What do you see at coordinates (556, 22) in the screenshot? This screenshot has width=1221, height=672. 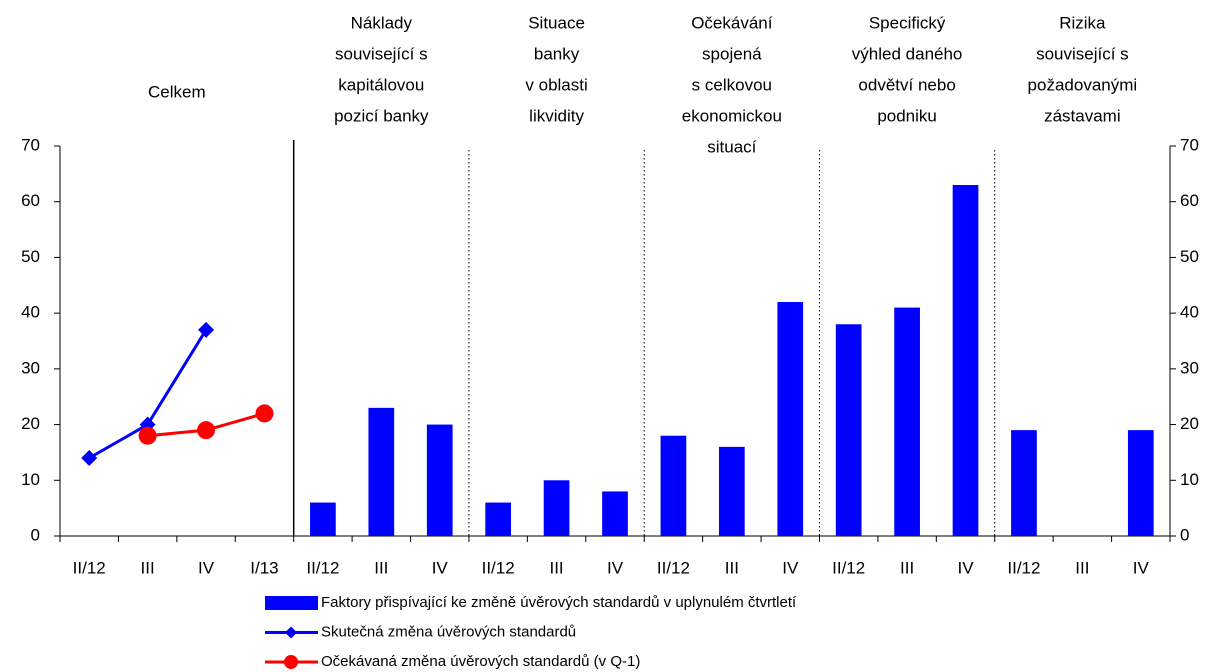 I see `group-label: Situace` at bounding box center [556, 22].